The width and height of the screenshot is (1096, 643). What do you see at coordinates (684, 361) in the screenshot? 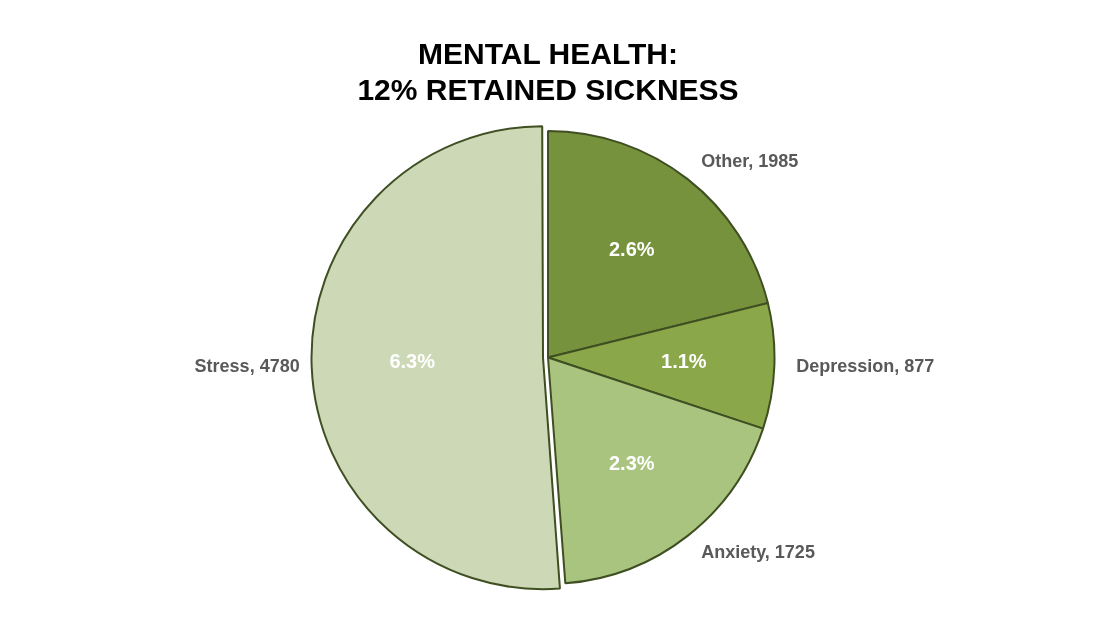
I see `data-label: 1.1%` at bounding box center [684, 361].